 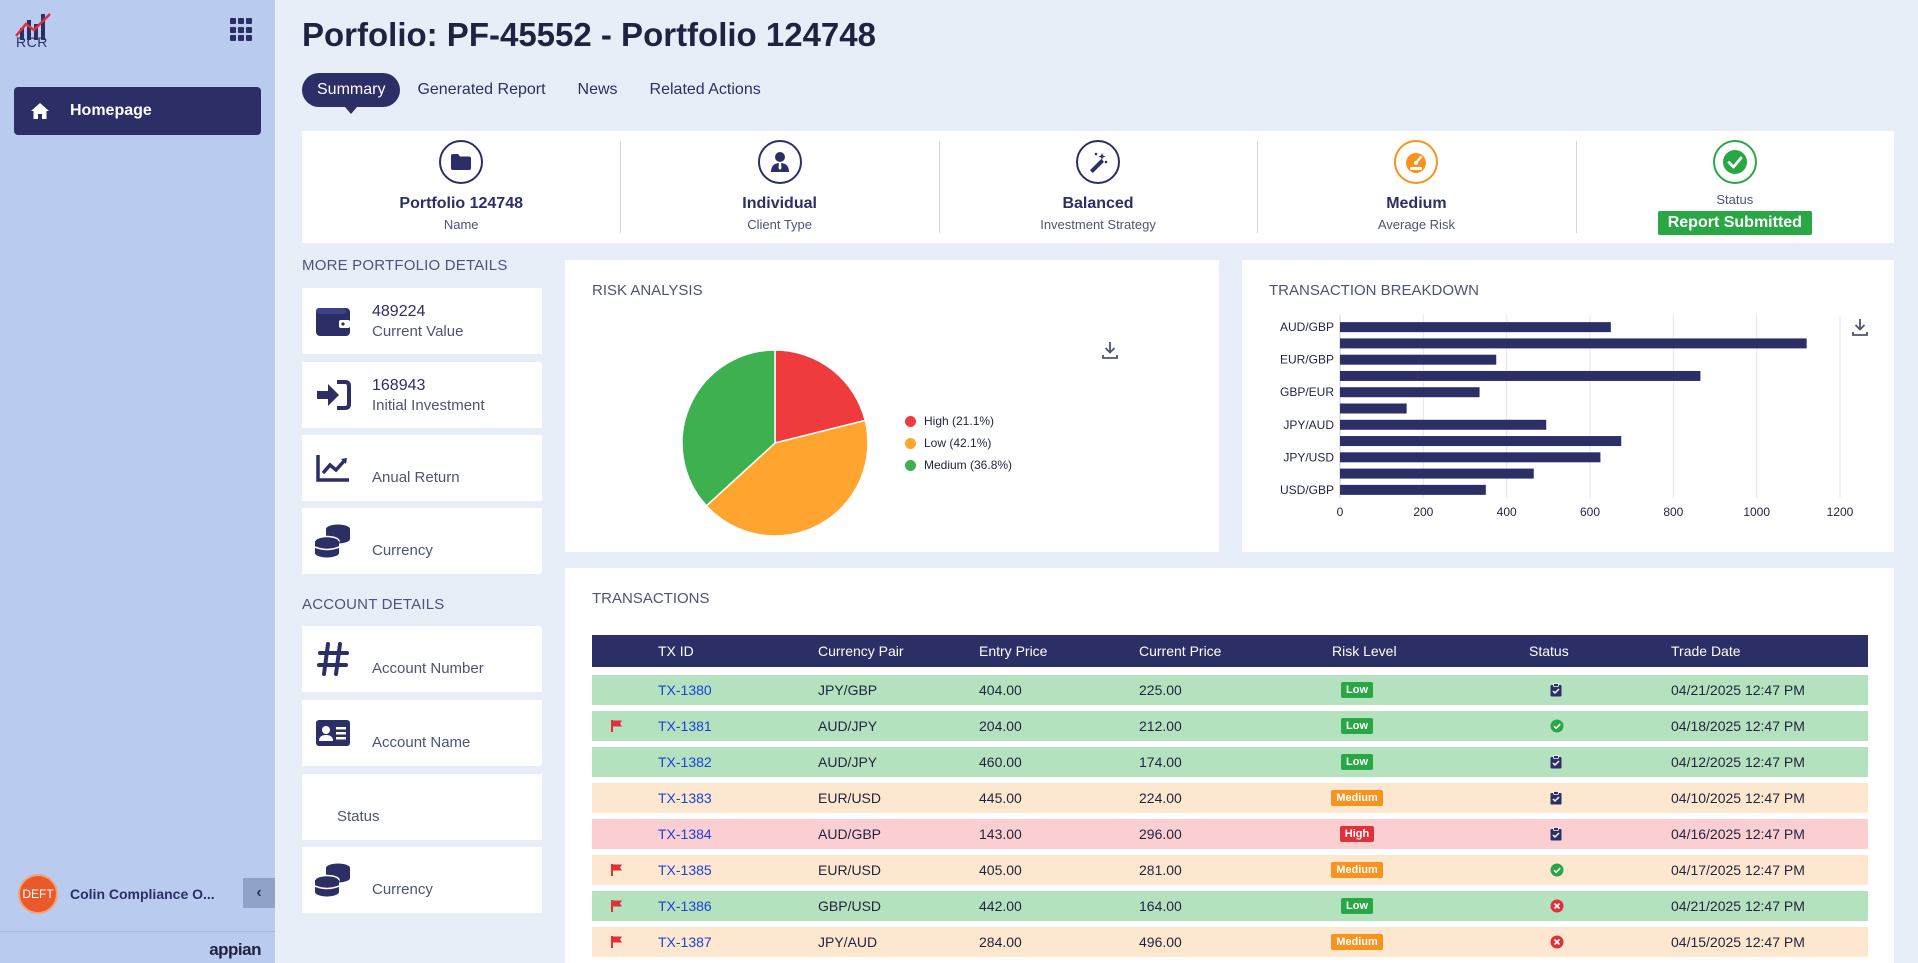 What do you see at coordinates (1357, 798) in the screenshot?
I see `risk-level: Medium` at bounding box center [1357, 798].